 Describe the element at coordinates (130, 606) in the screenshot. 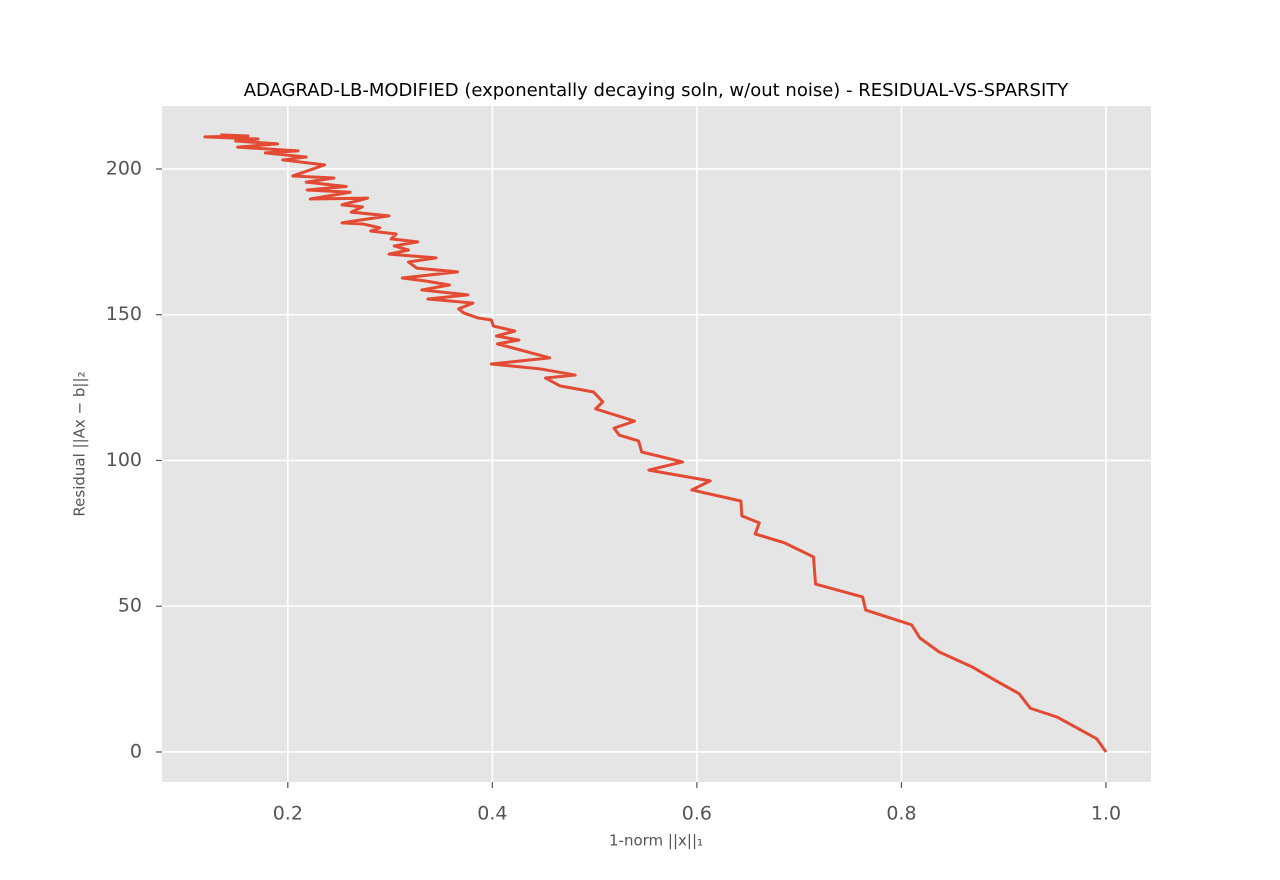

I see `y-tick-label: 50` at that location.